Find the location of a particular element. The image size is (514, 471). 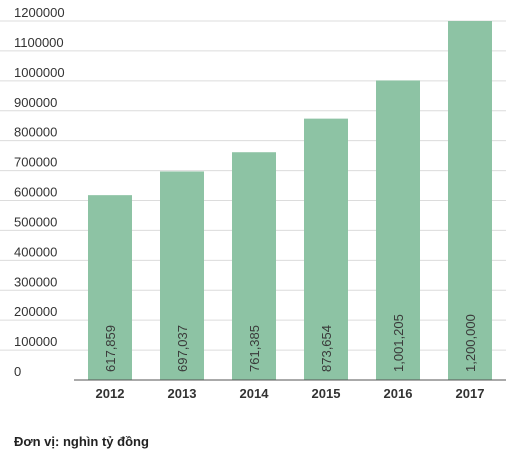

x-tick-label: 2016 is located at coordinates (398, 393).